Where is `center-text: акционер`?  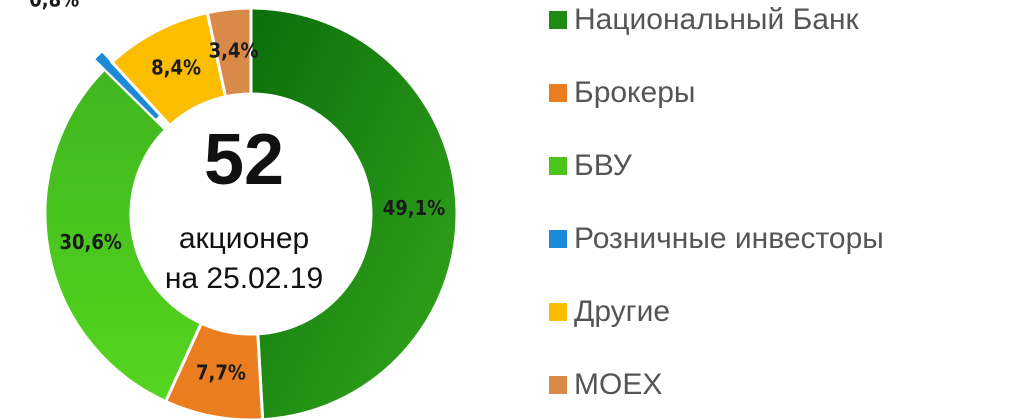 center-text: акционер is located at coordinates (244, 238).